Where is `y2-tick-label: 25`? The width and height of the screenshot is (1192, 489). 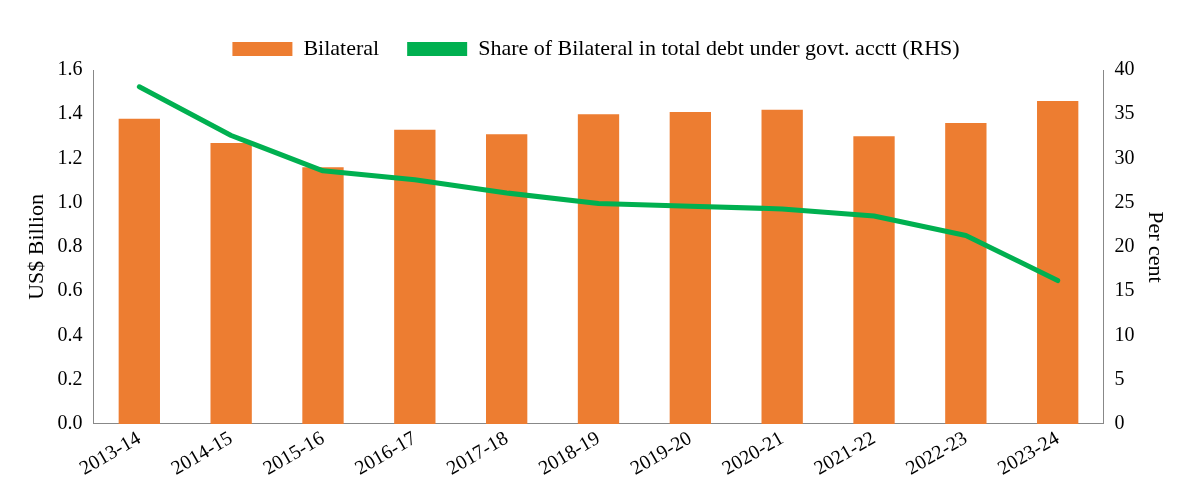 y2-tick-label: 25 is located at coordinates (1124, 200).